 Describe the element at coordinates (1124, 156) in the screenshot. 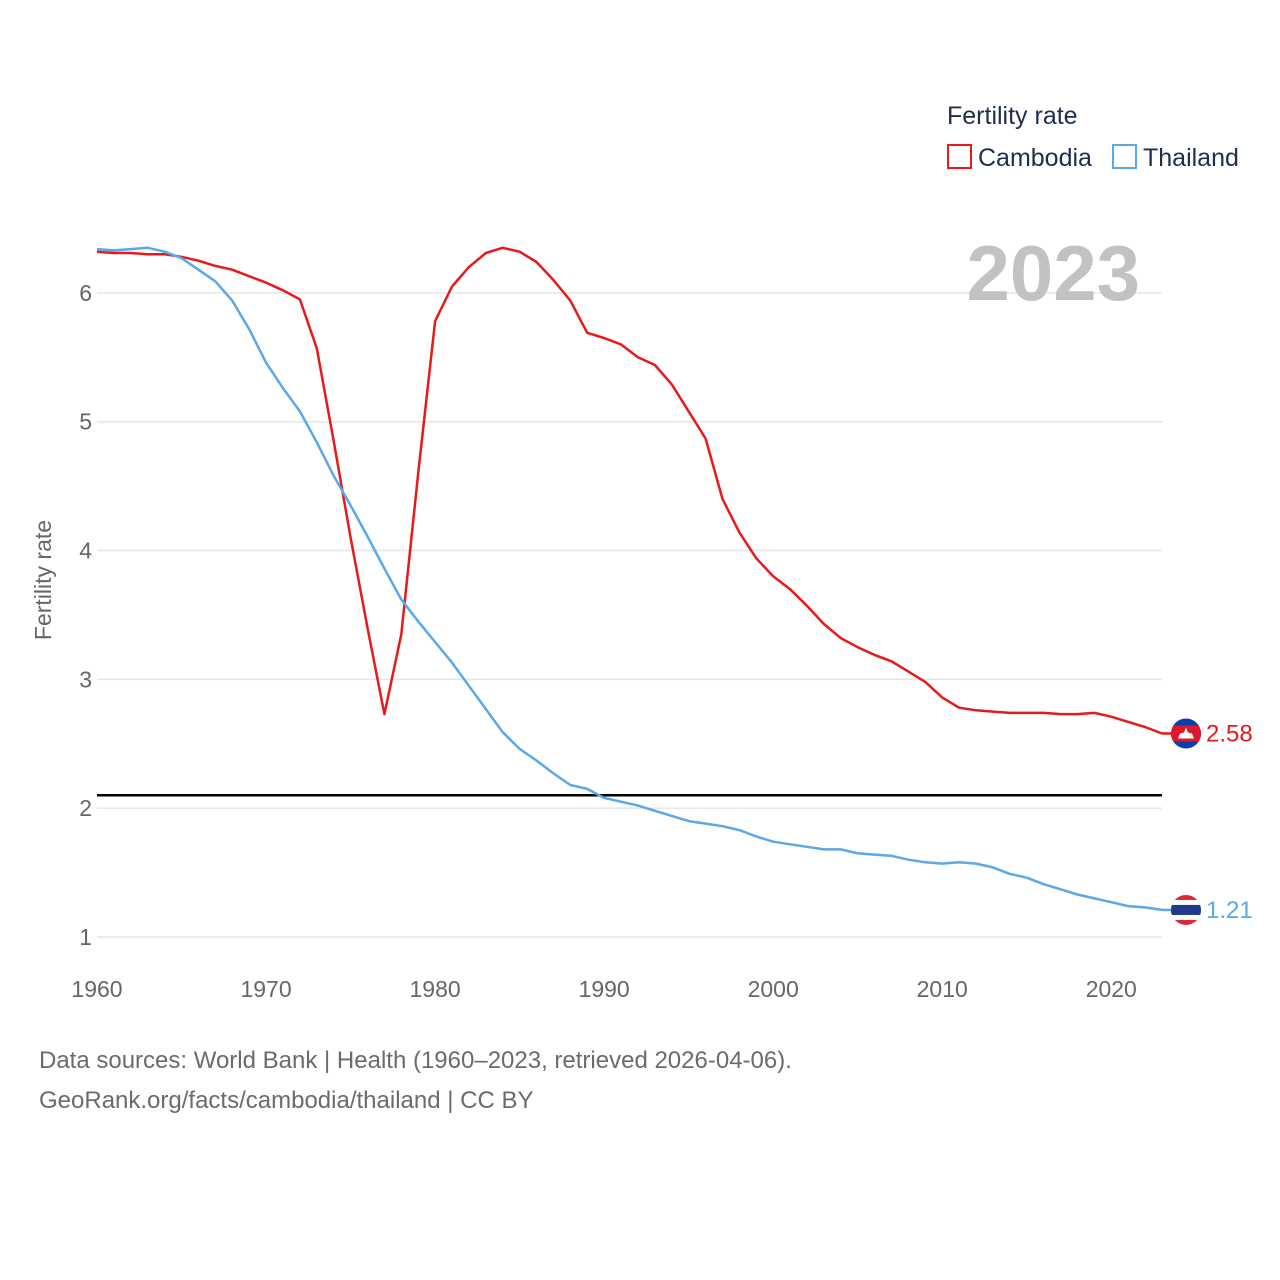

I see `legend-swatch-thailand` at that location.